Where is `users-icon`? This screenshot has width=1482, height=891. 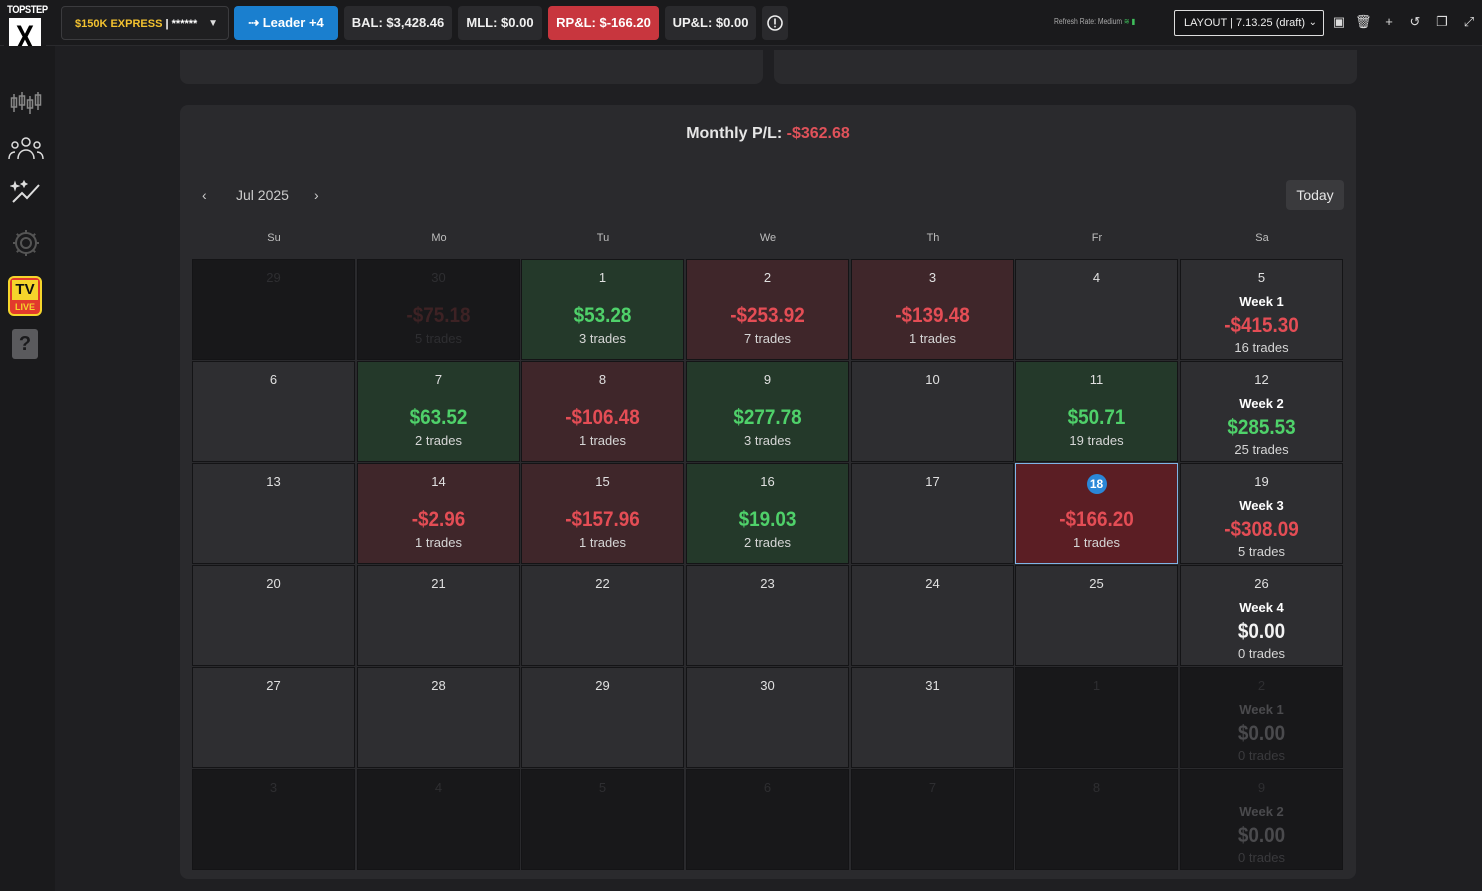
users-icon is located at coordinates (26, 150).